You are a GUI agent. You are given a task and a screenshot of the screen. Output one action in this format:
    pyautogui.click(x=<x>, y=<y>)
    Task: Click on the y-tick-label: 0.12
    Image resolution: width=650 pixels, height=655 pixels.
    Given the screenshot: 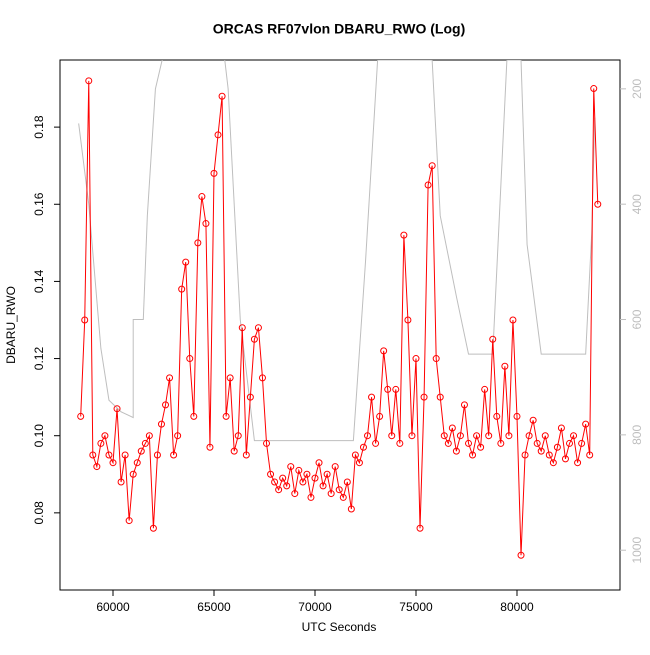 What is the action you would take?
    pyautogui.click(x=39, y=359)
    